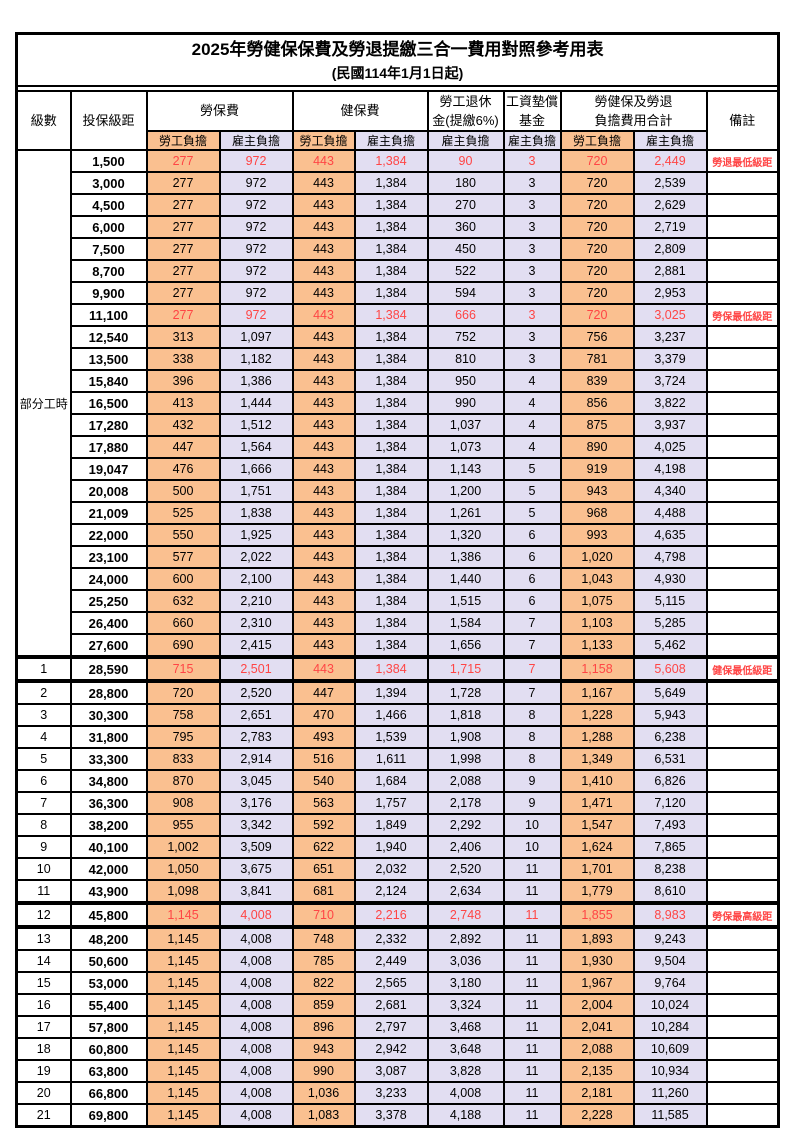 This screenshot has width=791, height=1128. I want to click on fee-cell: 522, so click(465, 271).